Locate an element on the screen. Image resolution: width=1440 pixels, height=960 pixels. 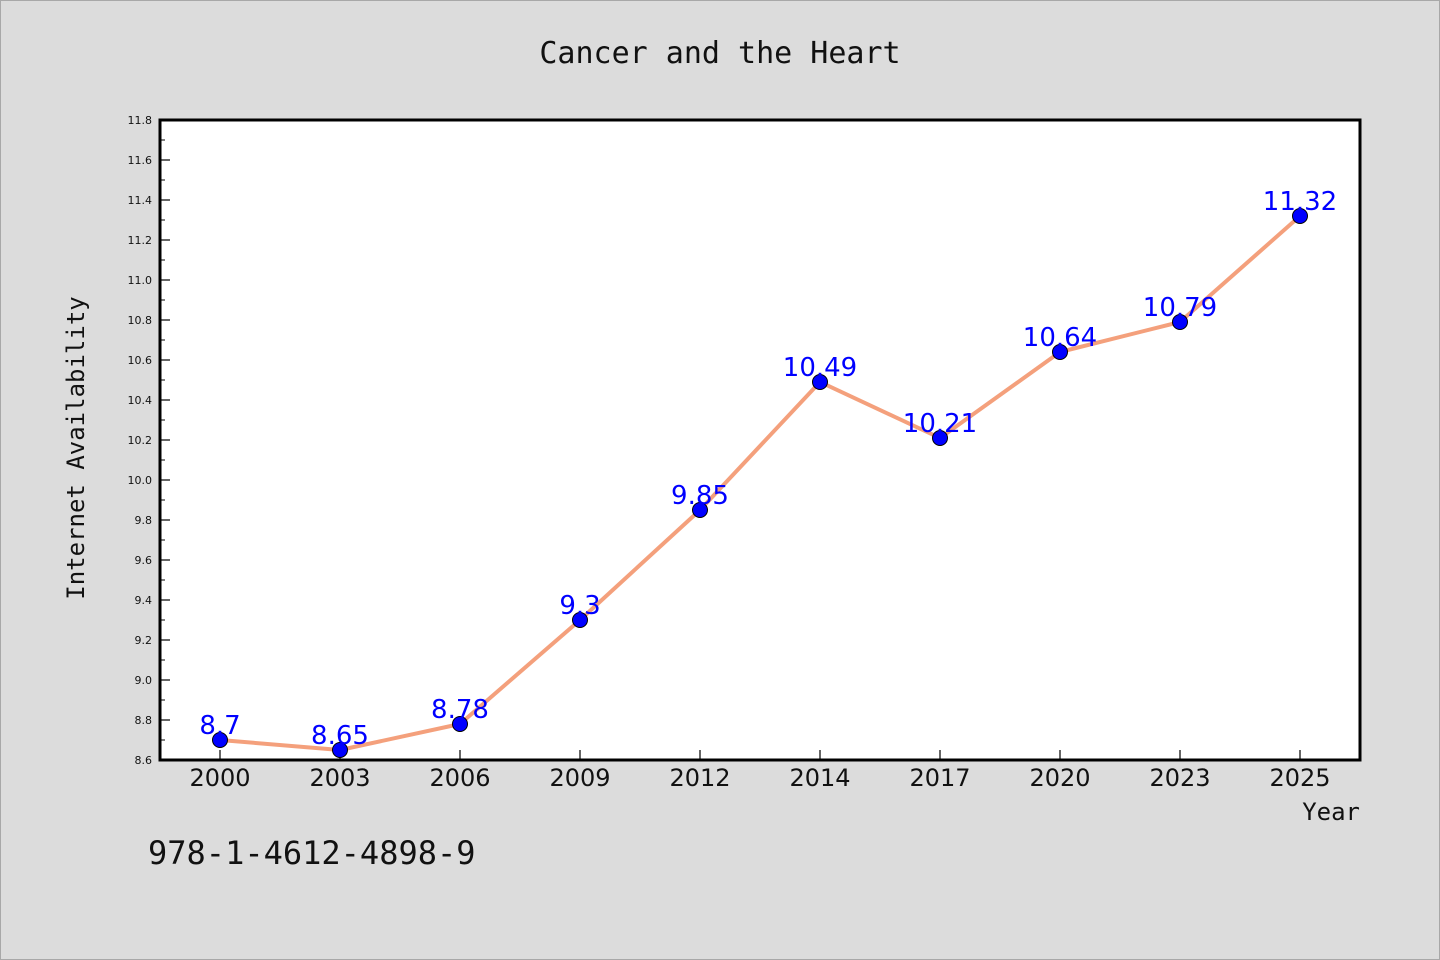
x-tick-label: 2017 is located at coordinates (939, 778).